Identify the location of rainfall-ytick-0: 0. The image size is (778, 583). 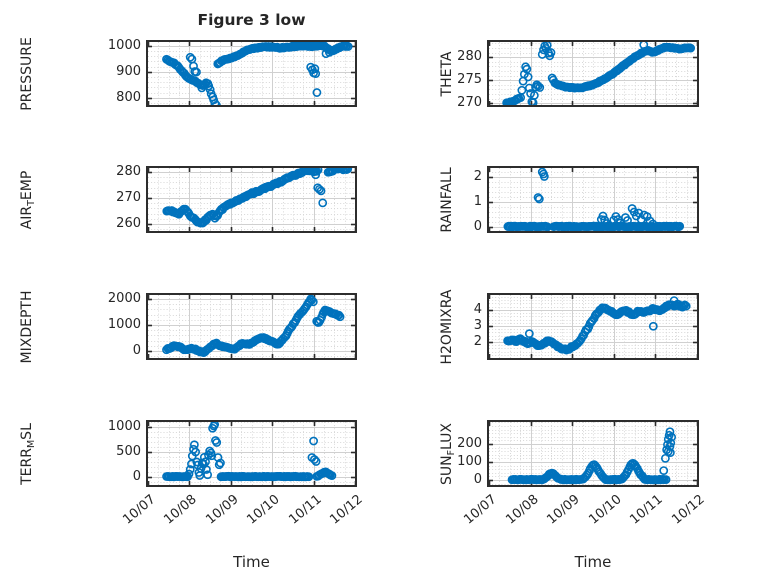
(477, 226).